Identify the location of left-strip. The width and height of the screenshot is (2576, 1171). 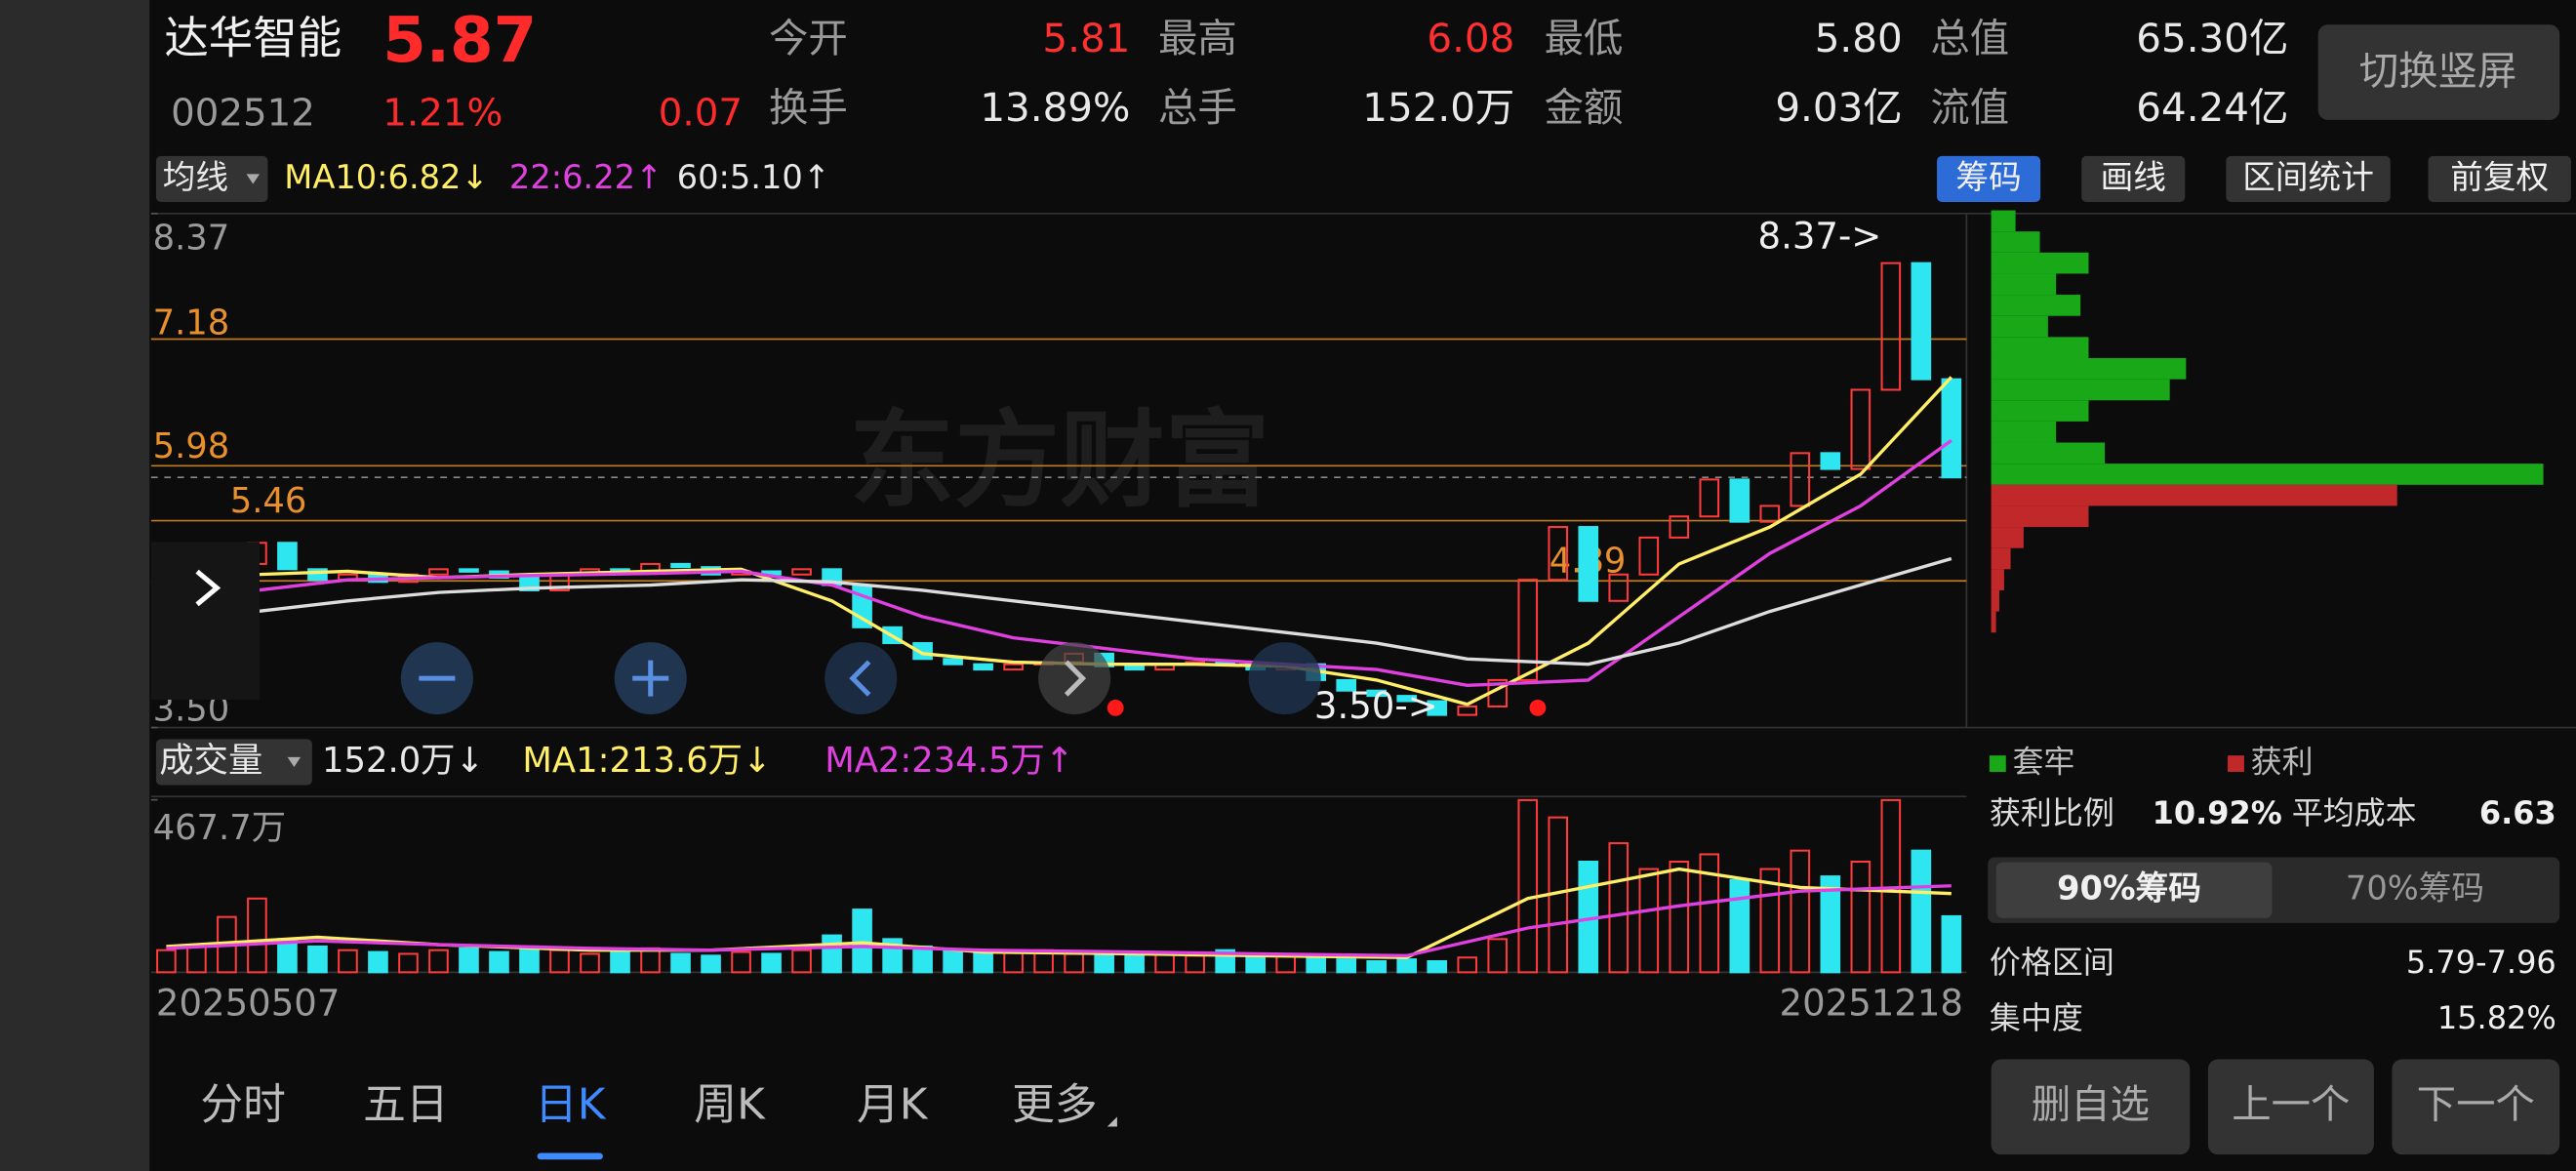
(75, 585).